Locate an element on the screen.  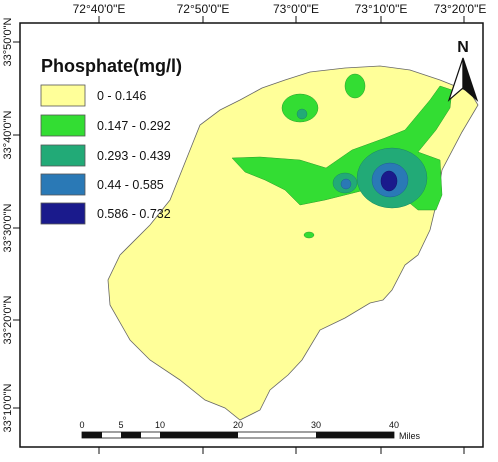
north-arrow-icon: N is located at coordinates (463, 70).